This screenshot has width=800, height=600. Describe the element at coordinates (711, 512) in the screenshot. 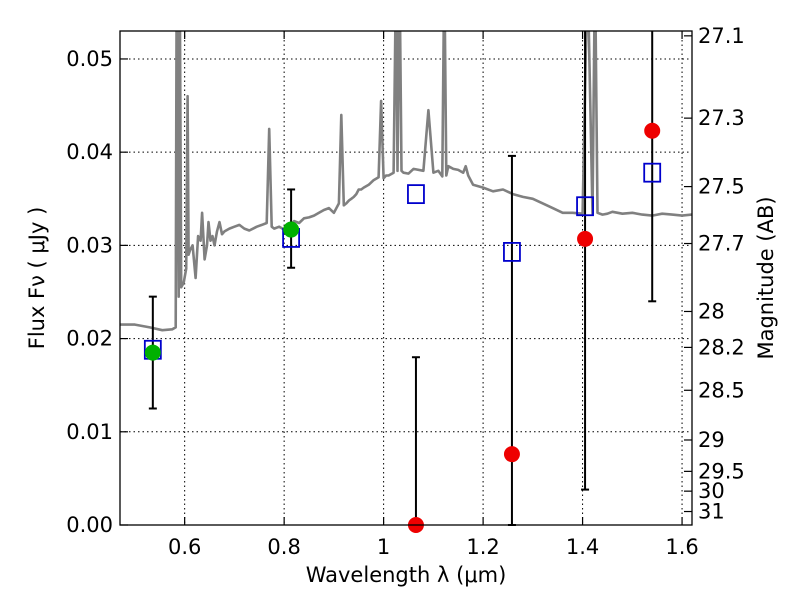

I see `right-tick-label: 31` at that location.